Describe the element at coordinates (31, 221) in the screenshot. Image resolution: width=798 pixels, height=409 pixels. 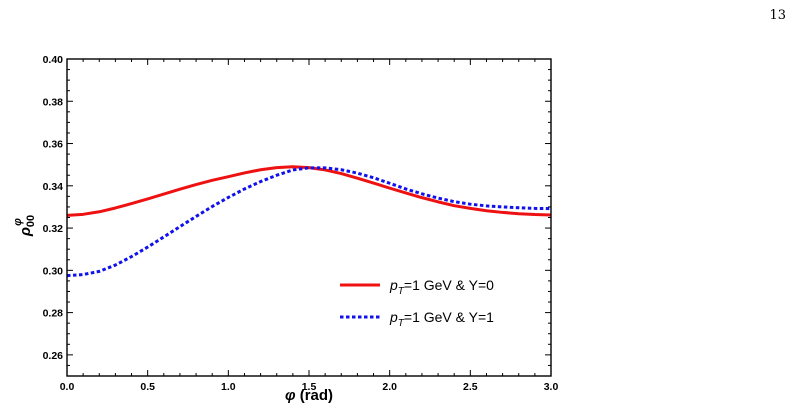
I see `y-axis-subscript: 00` at that location.